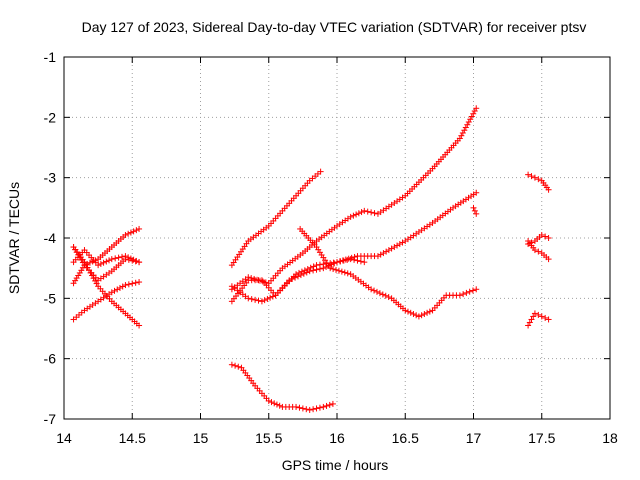  Describe the element at coordinates (106, 286) in the screenshot. I see `series-s5` at that location.